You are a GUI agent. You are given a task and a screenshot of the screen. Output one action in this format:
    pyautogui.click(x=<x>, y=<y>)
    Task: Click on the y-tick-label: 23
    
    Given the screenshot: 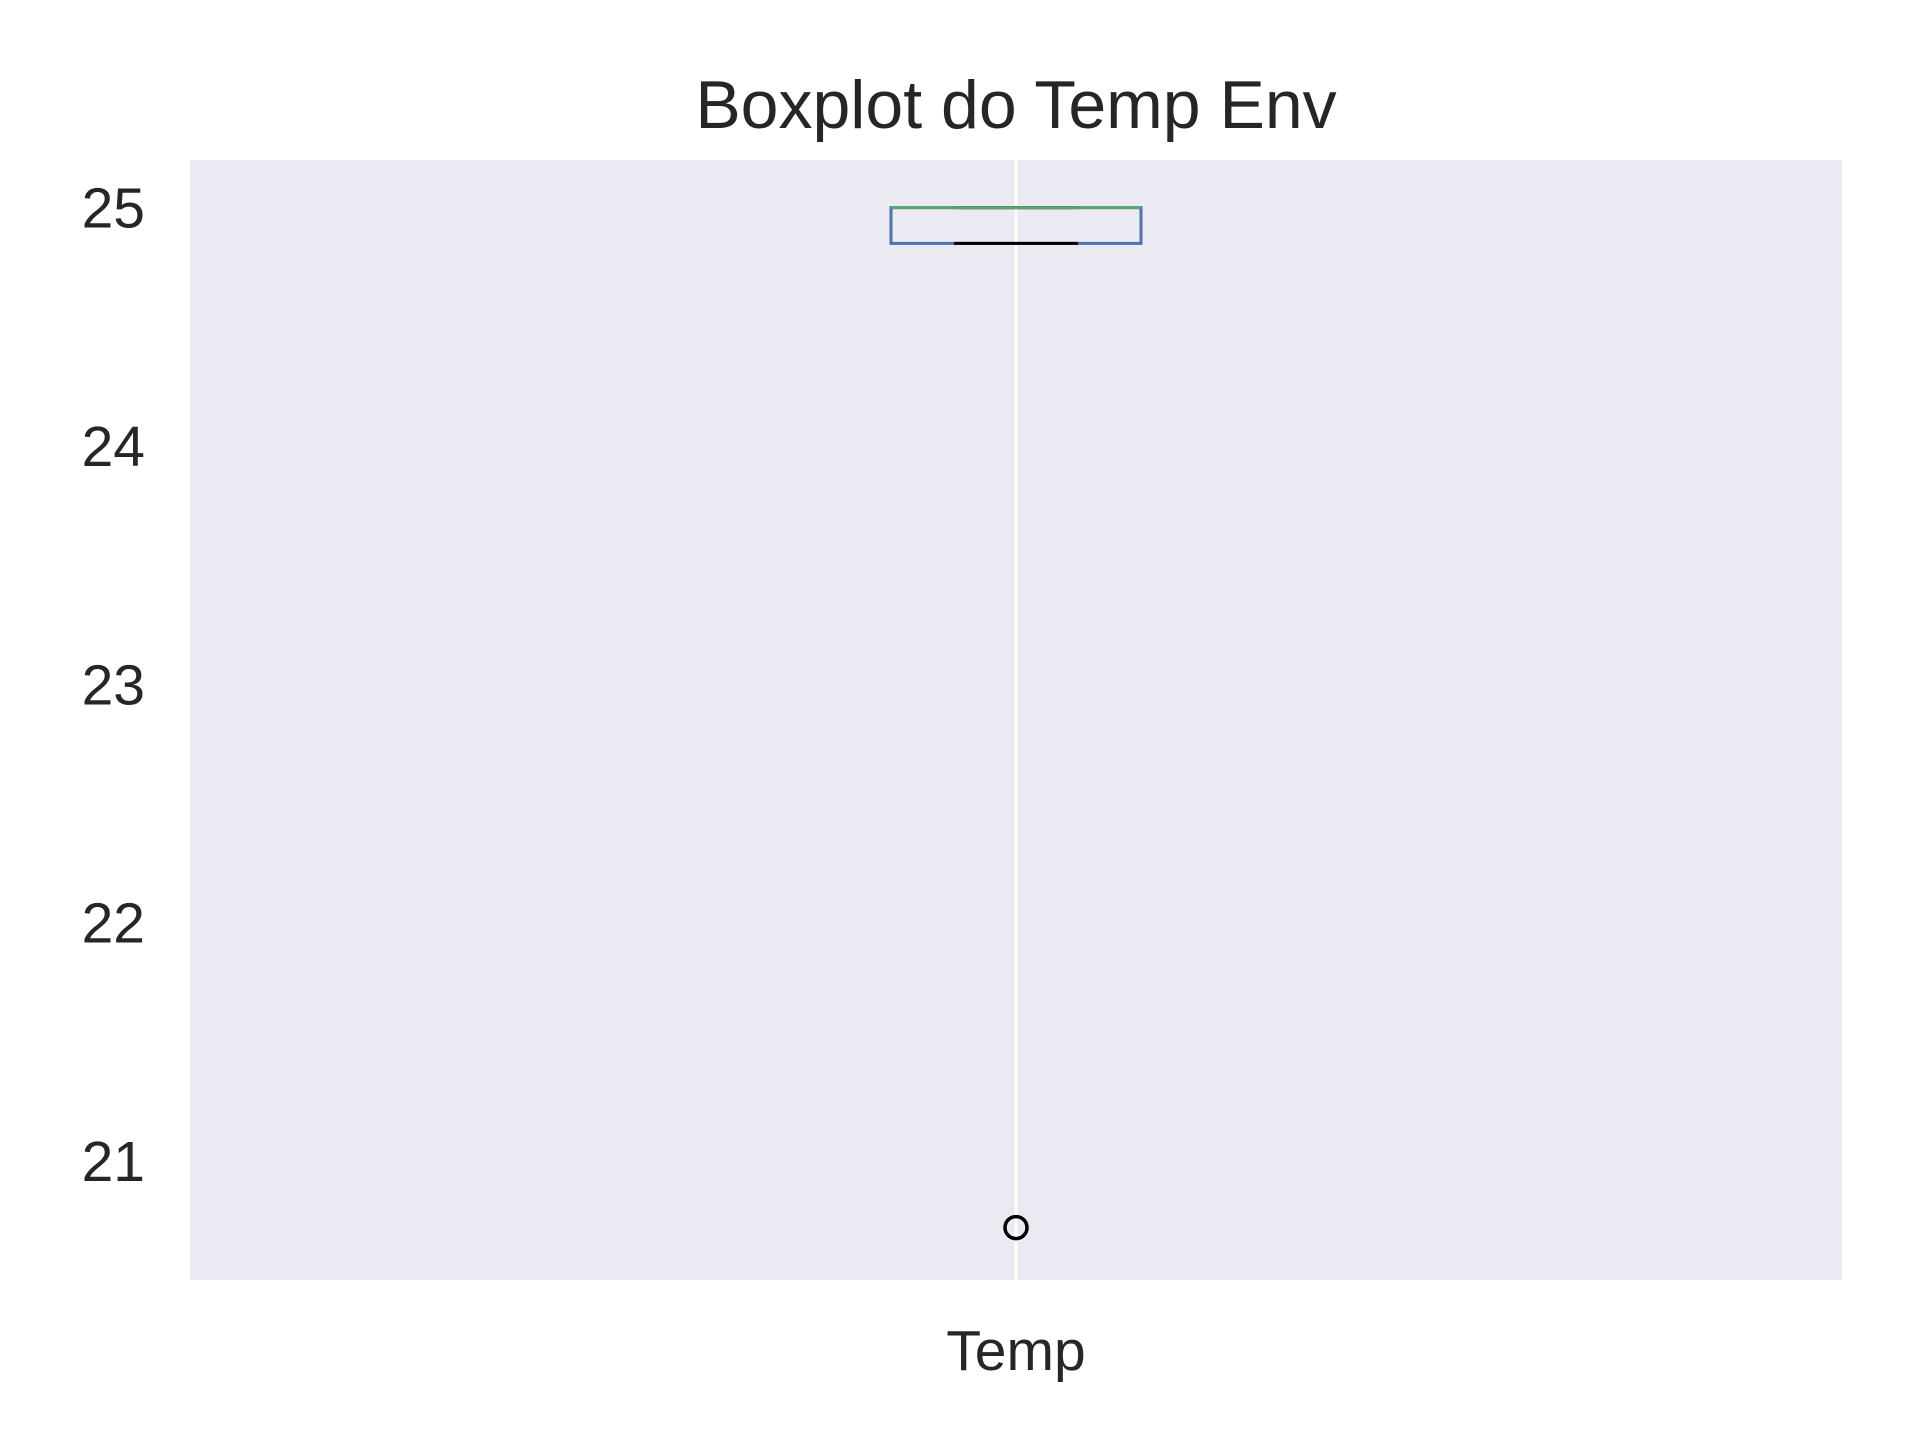 What is the action you would take?
    pyautogui.click(x=113, y=685)
    